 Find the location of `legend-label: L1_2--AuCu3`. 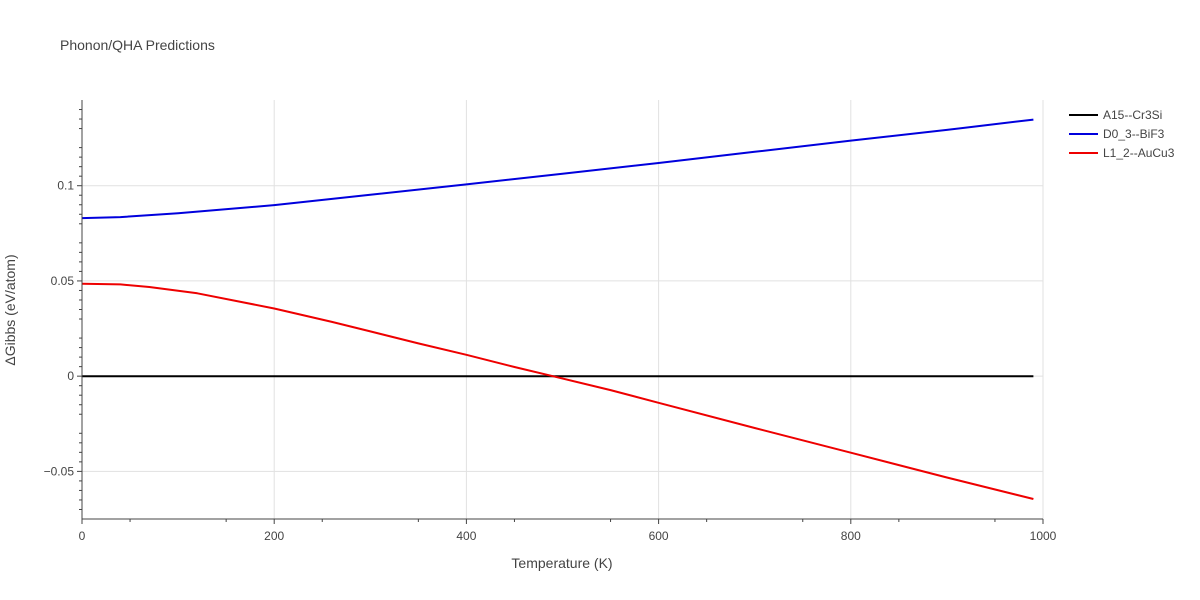

legend-label: L1_2--AuCu3 is located at coordinates (1139, 153).